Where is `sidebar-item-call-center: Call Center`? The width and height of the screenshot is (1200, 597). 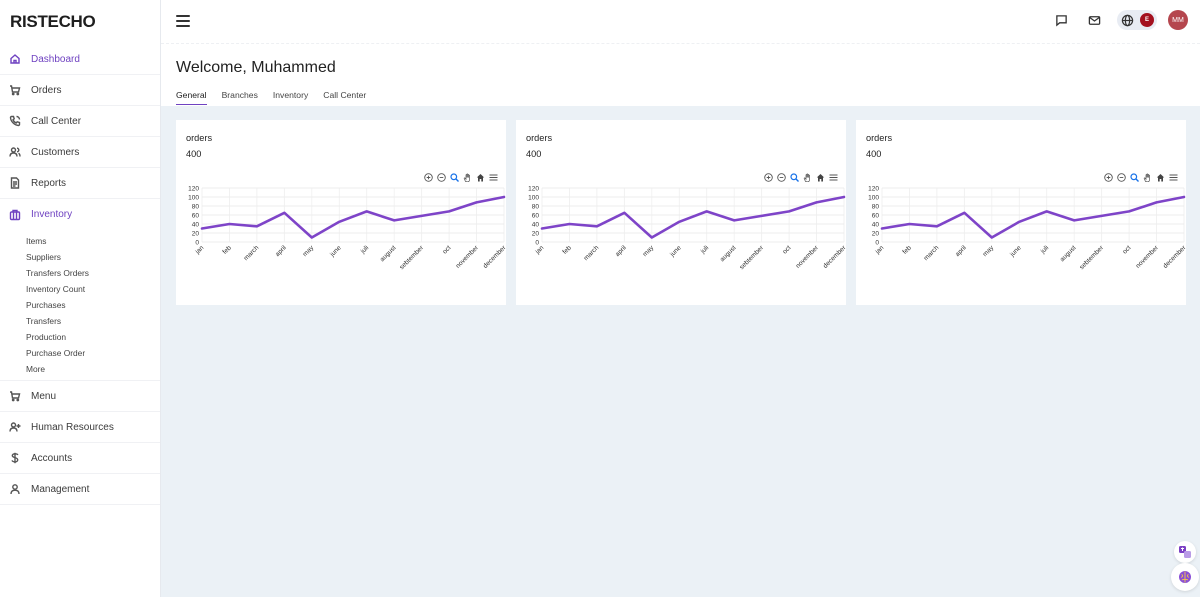
sidebar-item-call-center: Call Center is located at coordinates (80, 121).